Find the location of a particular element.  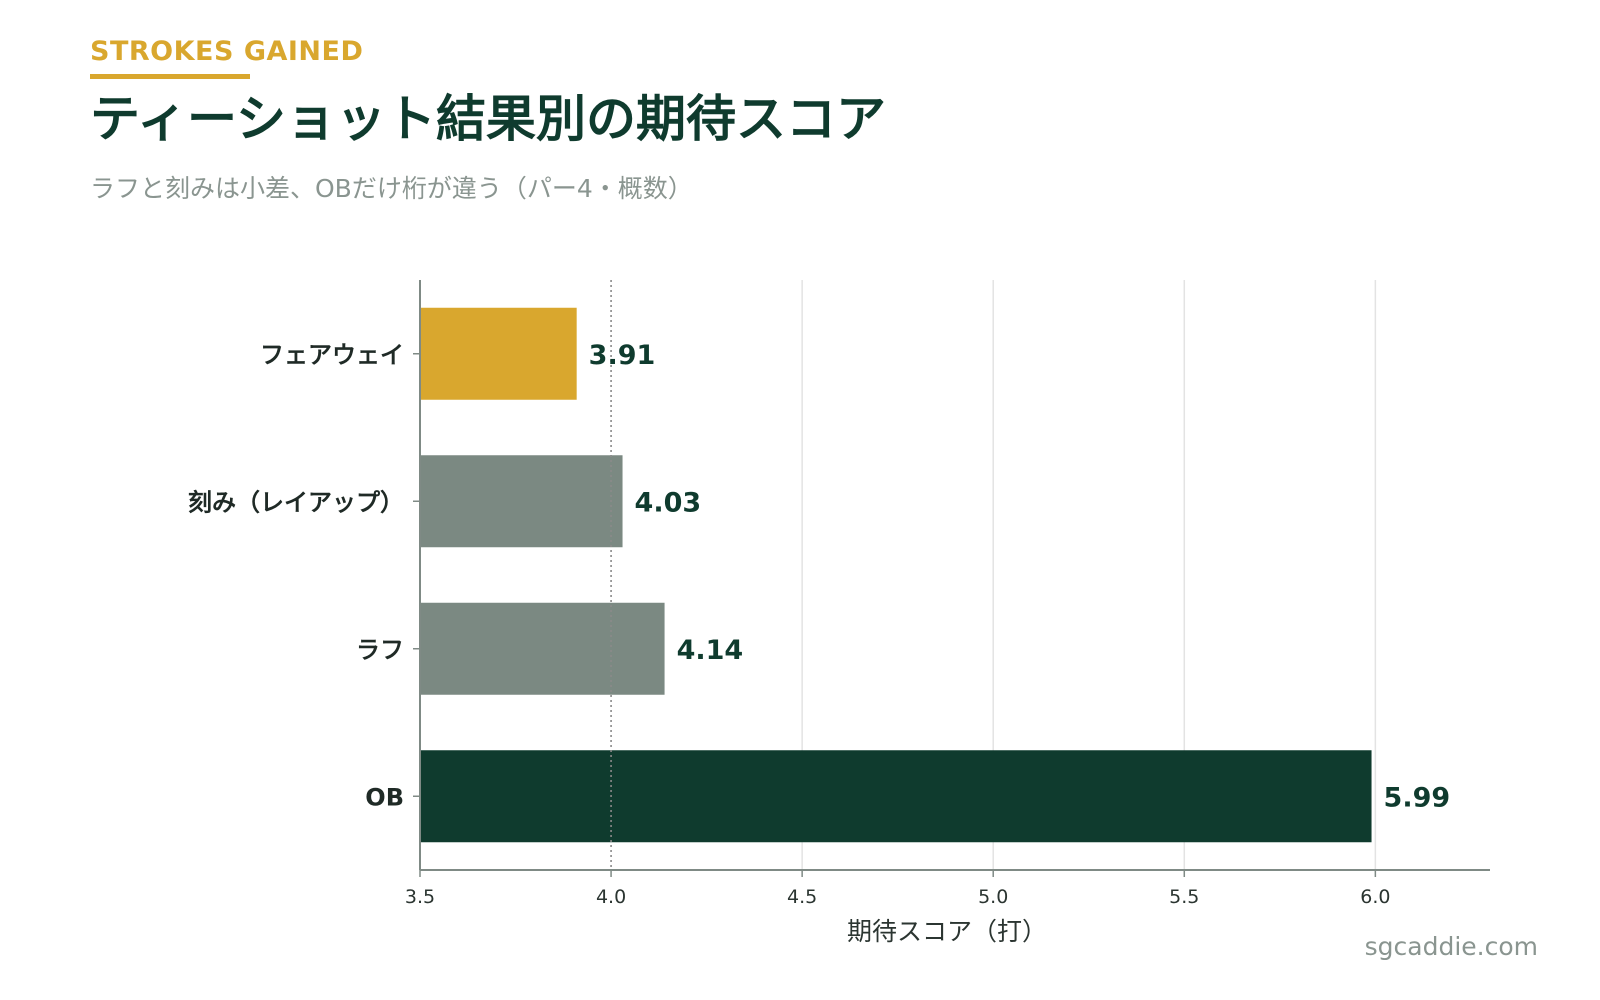

chart-kicker: STROKES GAINED is located at coordinates (227, 51).